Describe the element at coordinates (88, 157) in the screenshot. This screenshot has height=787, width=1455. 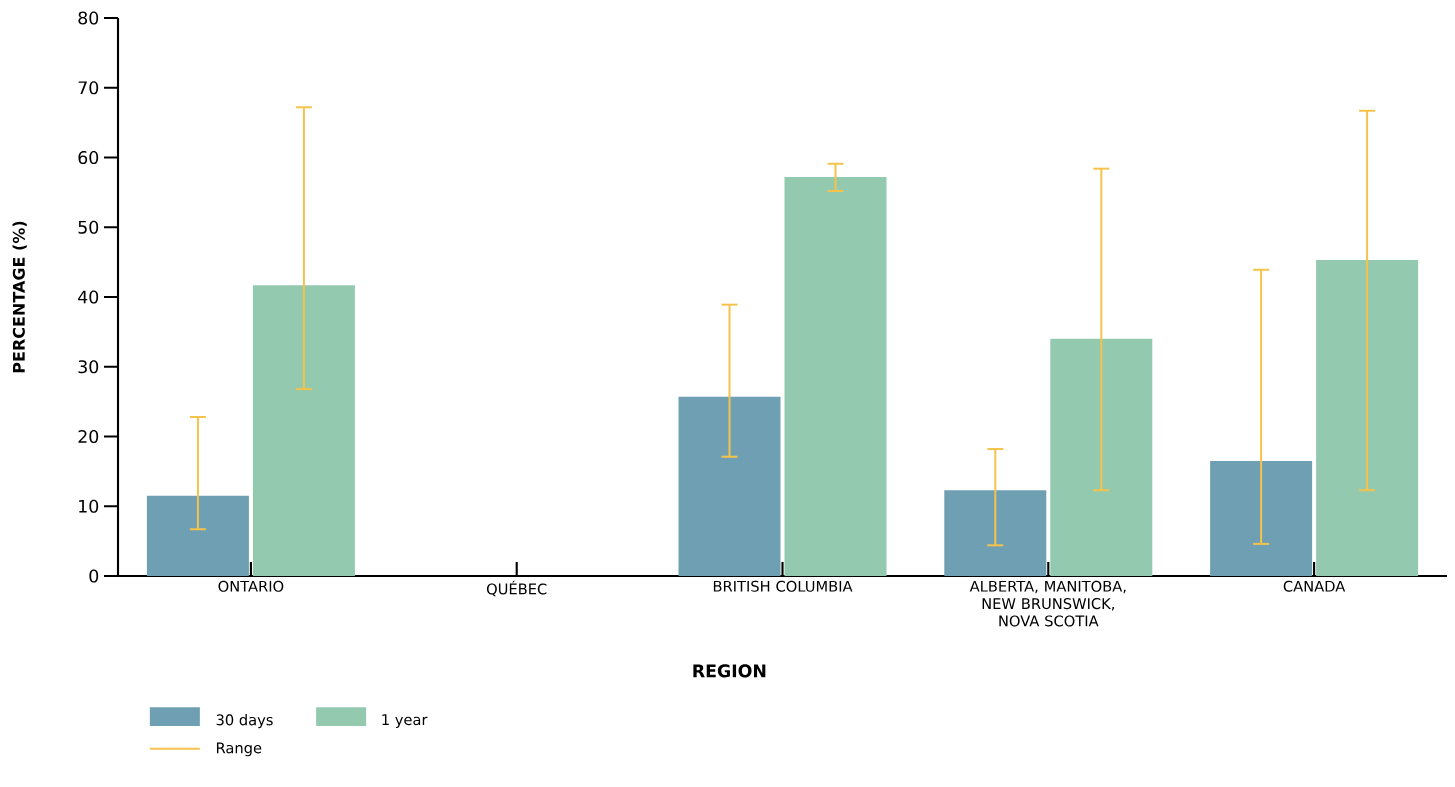
I see `y-tick-label: 60` at that location.